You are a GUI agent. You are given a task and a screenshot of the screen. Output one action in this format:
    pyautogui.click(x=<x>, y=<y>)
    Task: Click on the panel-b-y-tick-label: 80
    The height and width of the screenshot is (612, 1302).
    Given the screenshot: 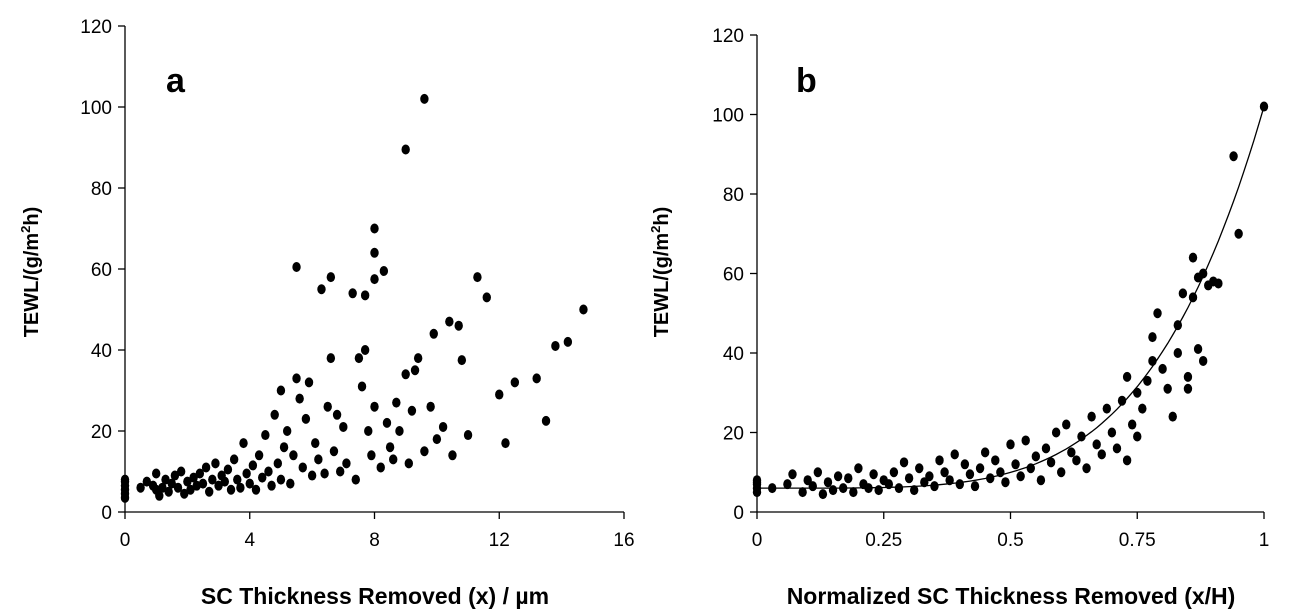 What is the action you would take?
    pyautogui.click(x=733, y=195)
    